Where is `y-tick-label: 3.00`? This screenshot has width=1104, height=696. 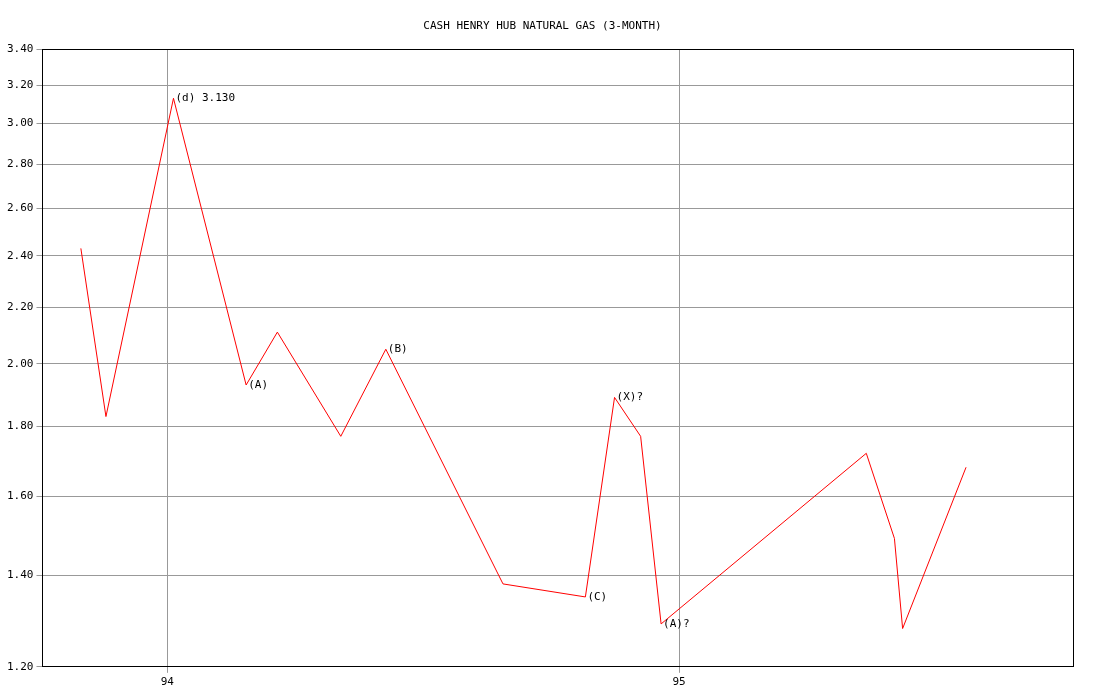 y-tick-label: 3.00 is located at coordinates (20, 123).